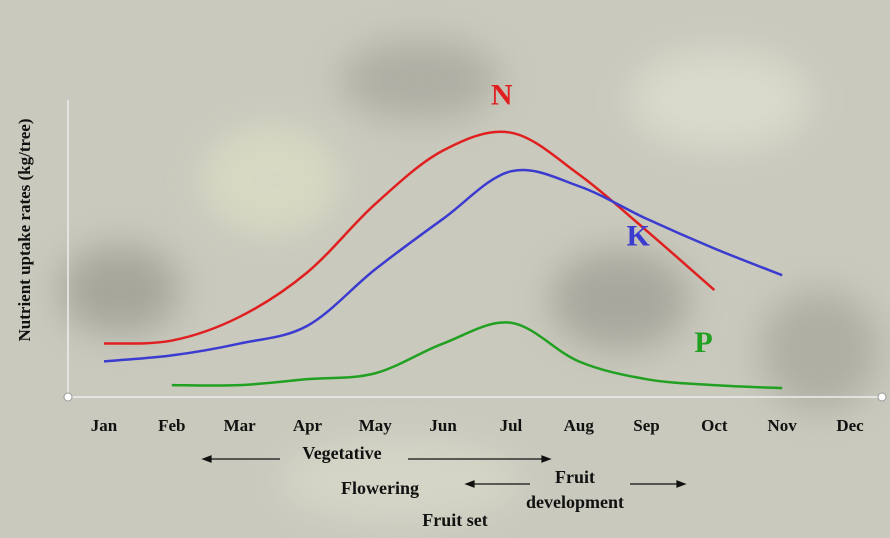 Image resolution: width=890 pixels, height=538 pixels. What do you see at coordinates (575, 502) in the screenshot?
I see `annotation: development` at bounding box center [575, 502].